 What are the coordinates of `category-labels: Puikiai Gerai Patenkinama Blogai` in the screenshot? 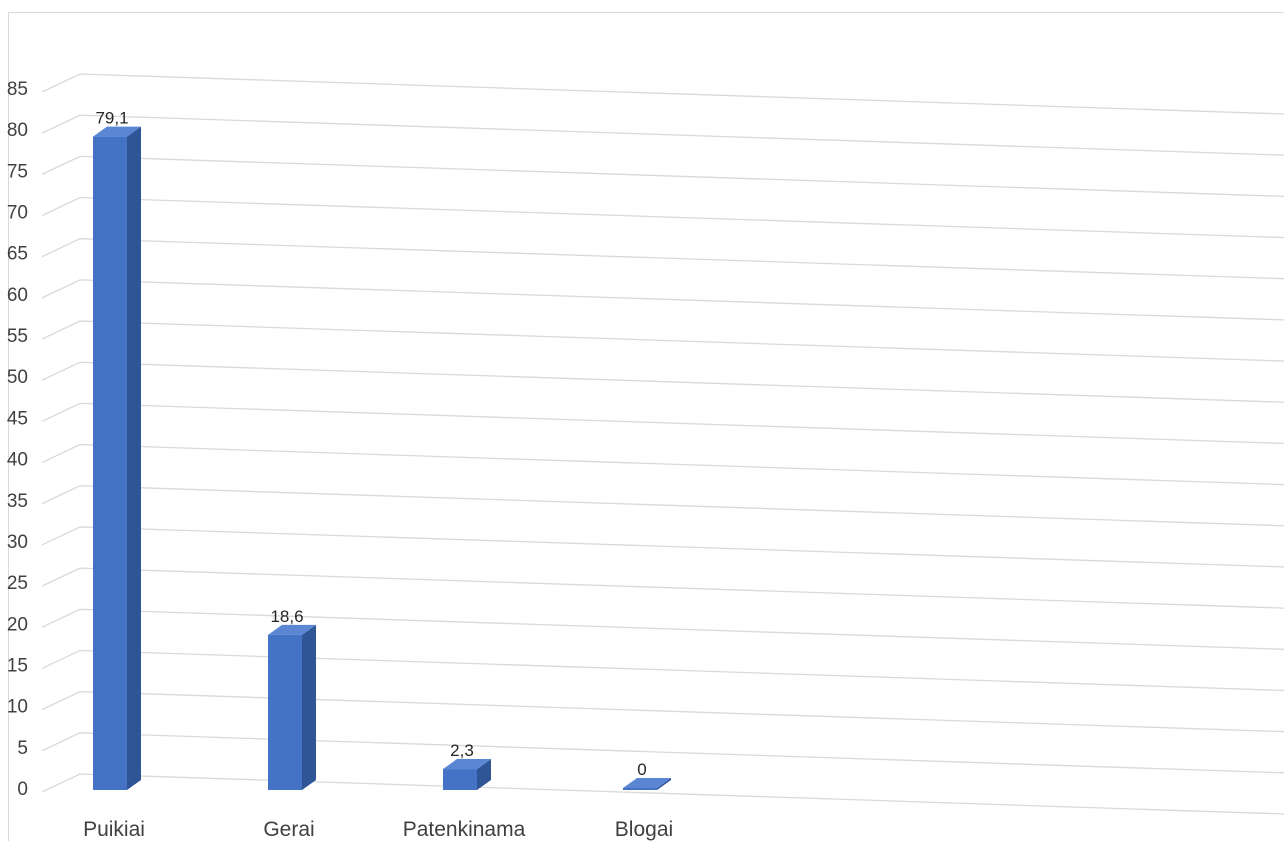 It's located at (378, 829).